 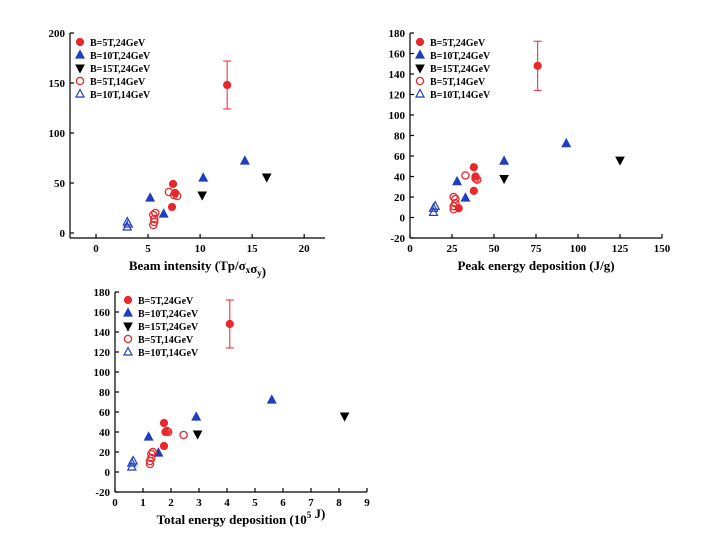 What do you see at coordinates (400, 137) in the screenshot?
I see `y-tick-label: 80` at bounding box center [400, 137].